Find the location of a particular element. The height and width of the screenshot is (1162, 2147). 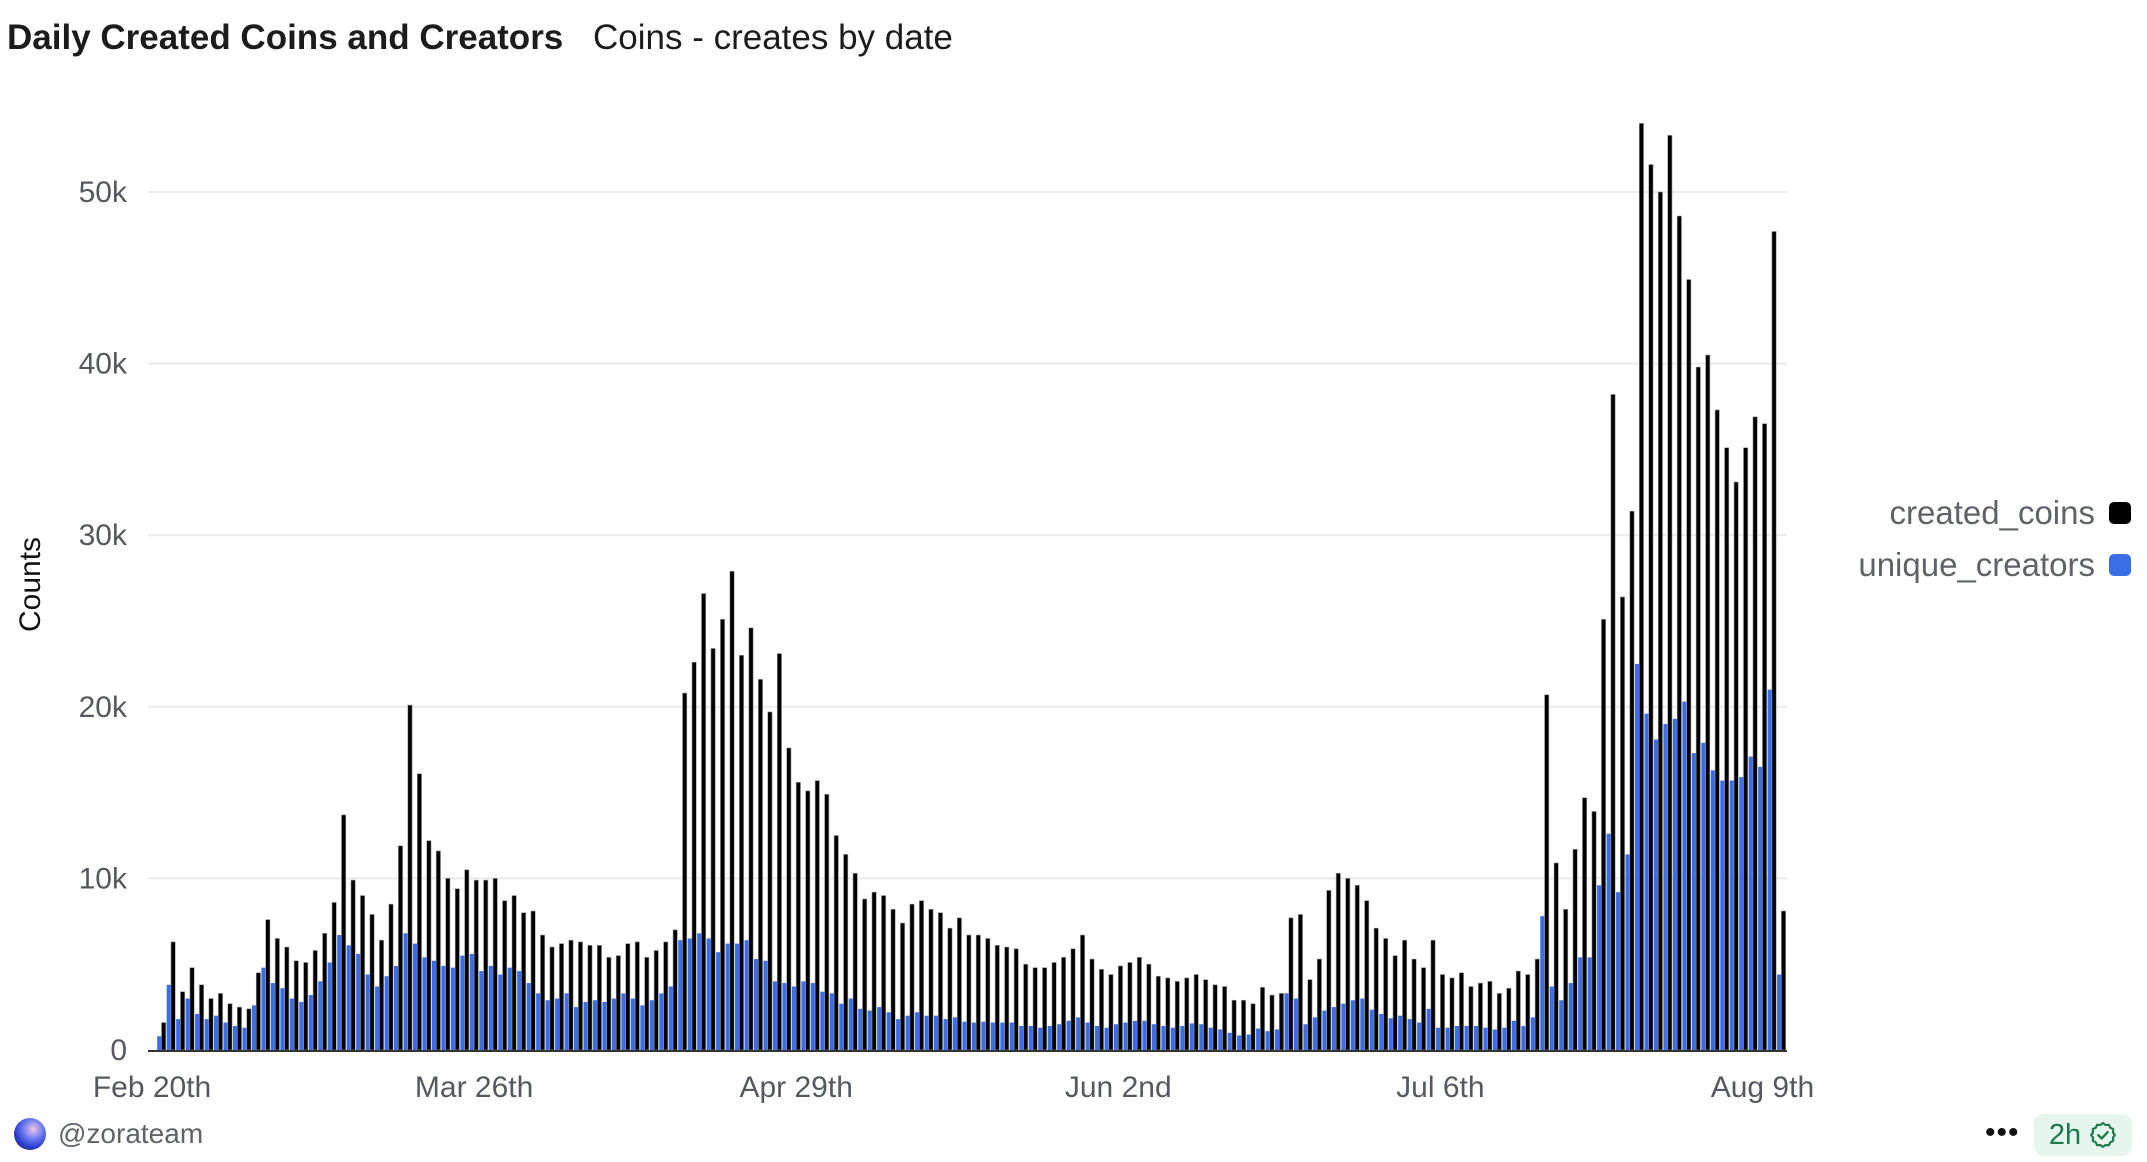

legend: created_coins unique_creators is located at coordinates (1994, 539).